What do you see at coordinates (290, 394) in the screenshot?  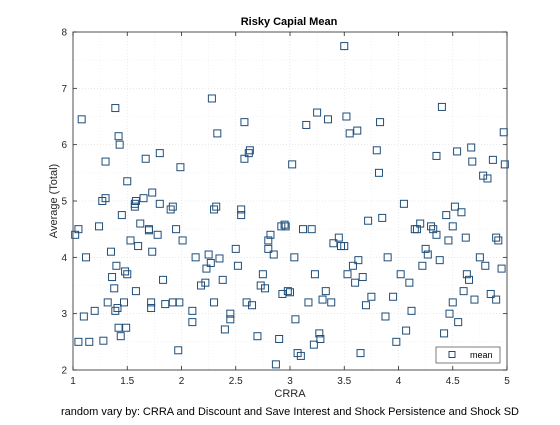 I see `x-axis-label: CRRA` at bounding box center [290, 394].